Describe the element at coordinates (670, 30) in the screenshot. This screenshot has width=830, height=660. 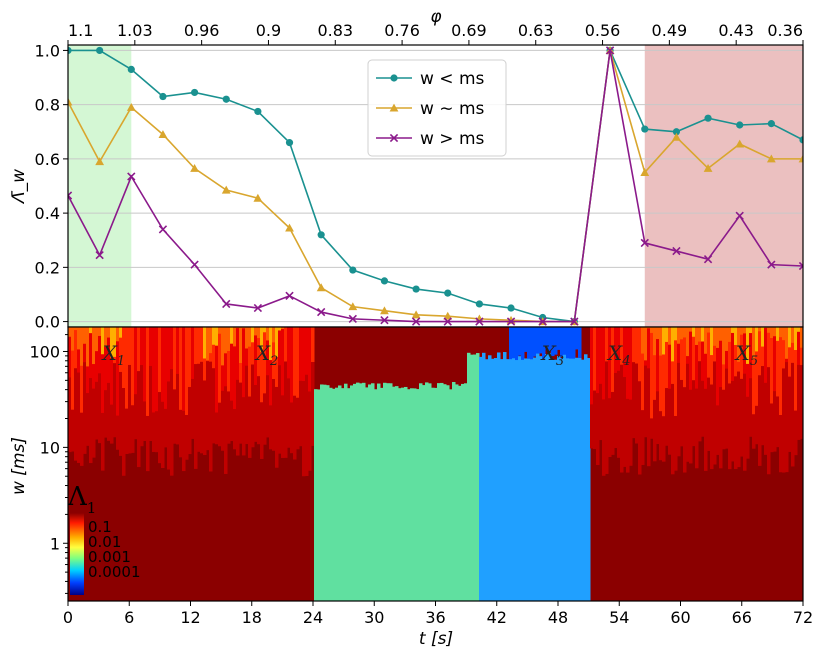
I see `top-tick-label: 0.49` at that location.